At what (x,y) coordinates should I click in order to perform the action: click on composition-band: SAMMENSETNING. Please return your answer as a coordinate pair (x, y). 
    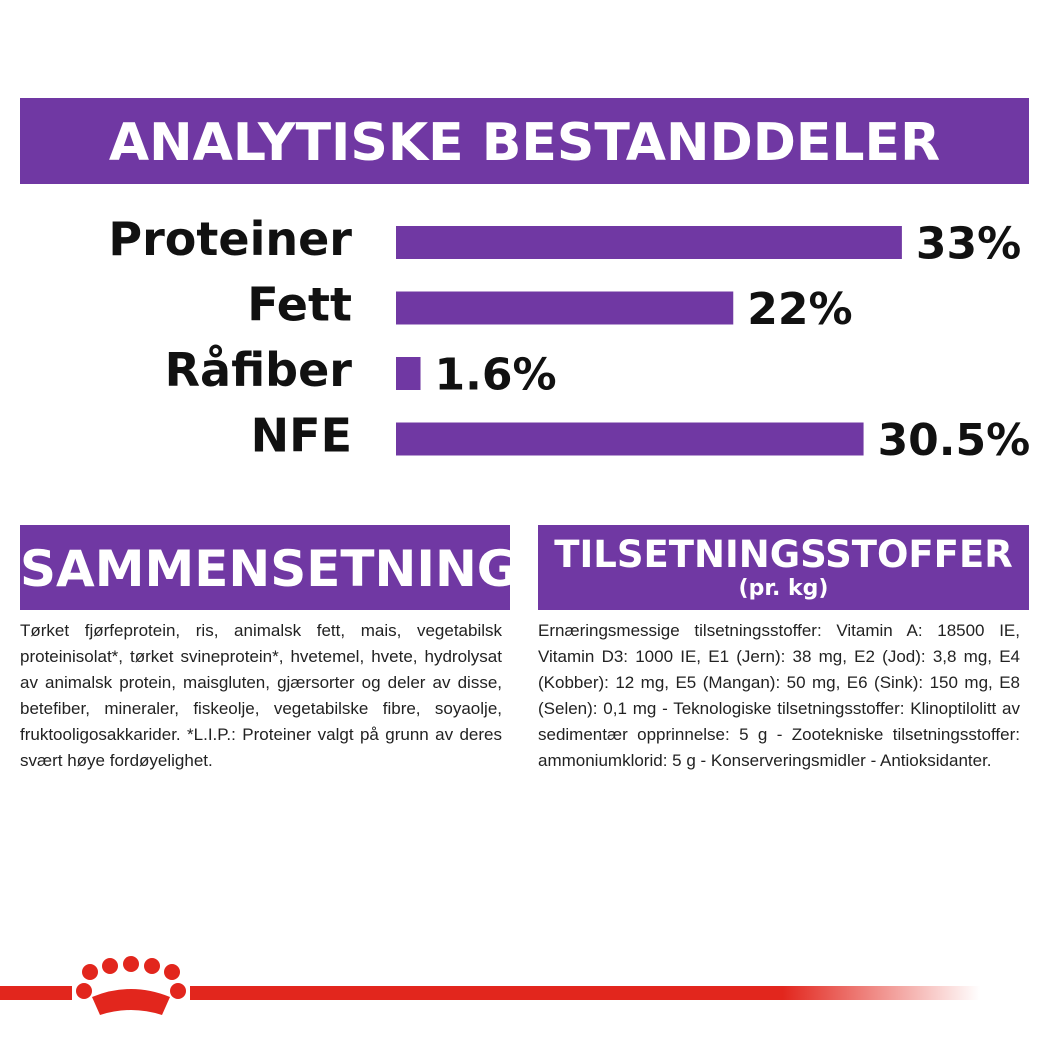
    Looking at the image, I should click on (269, 567).